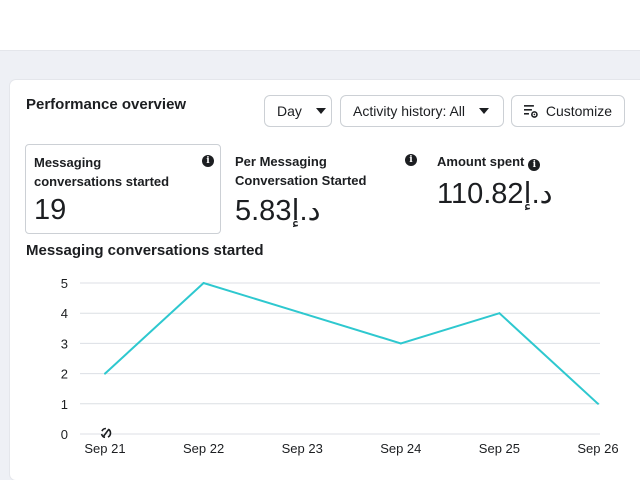  I want to click on chart-title: Messaging conversations started, so click(145, 250).